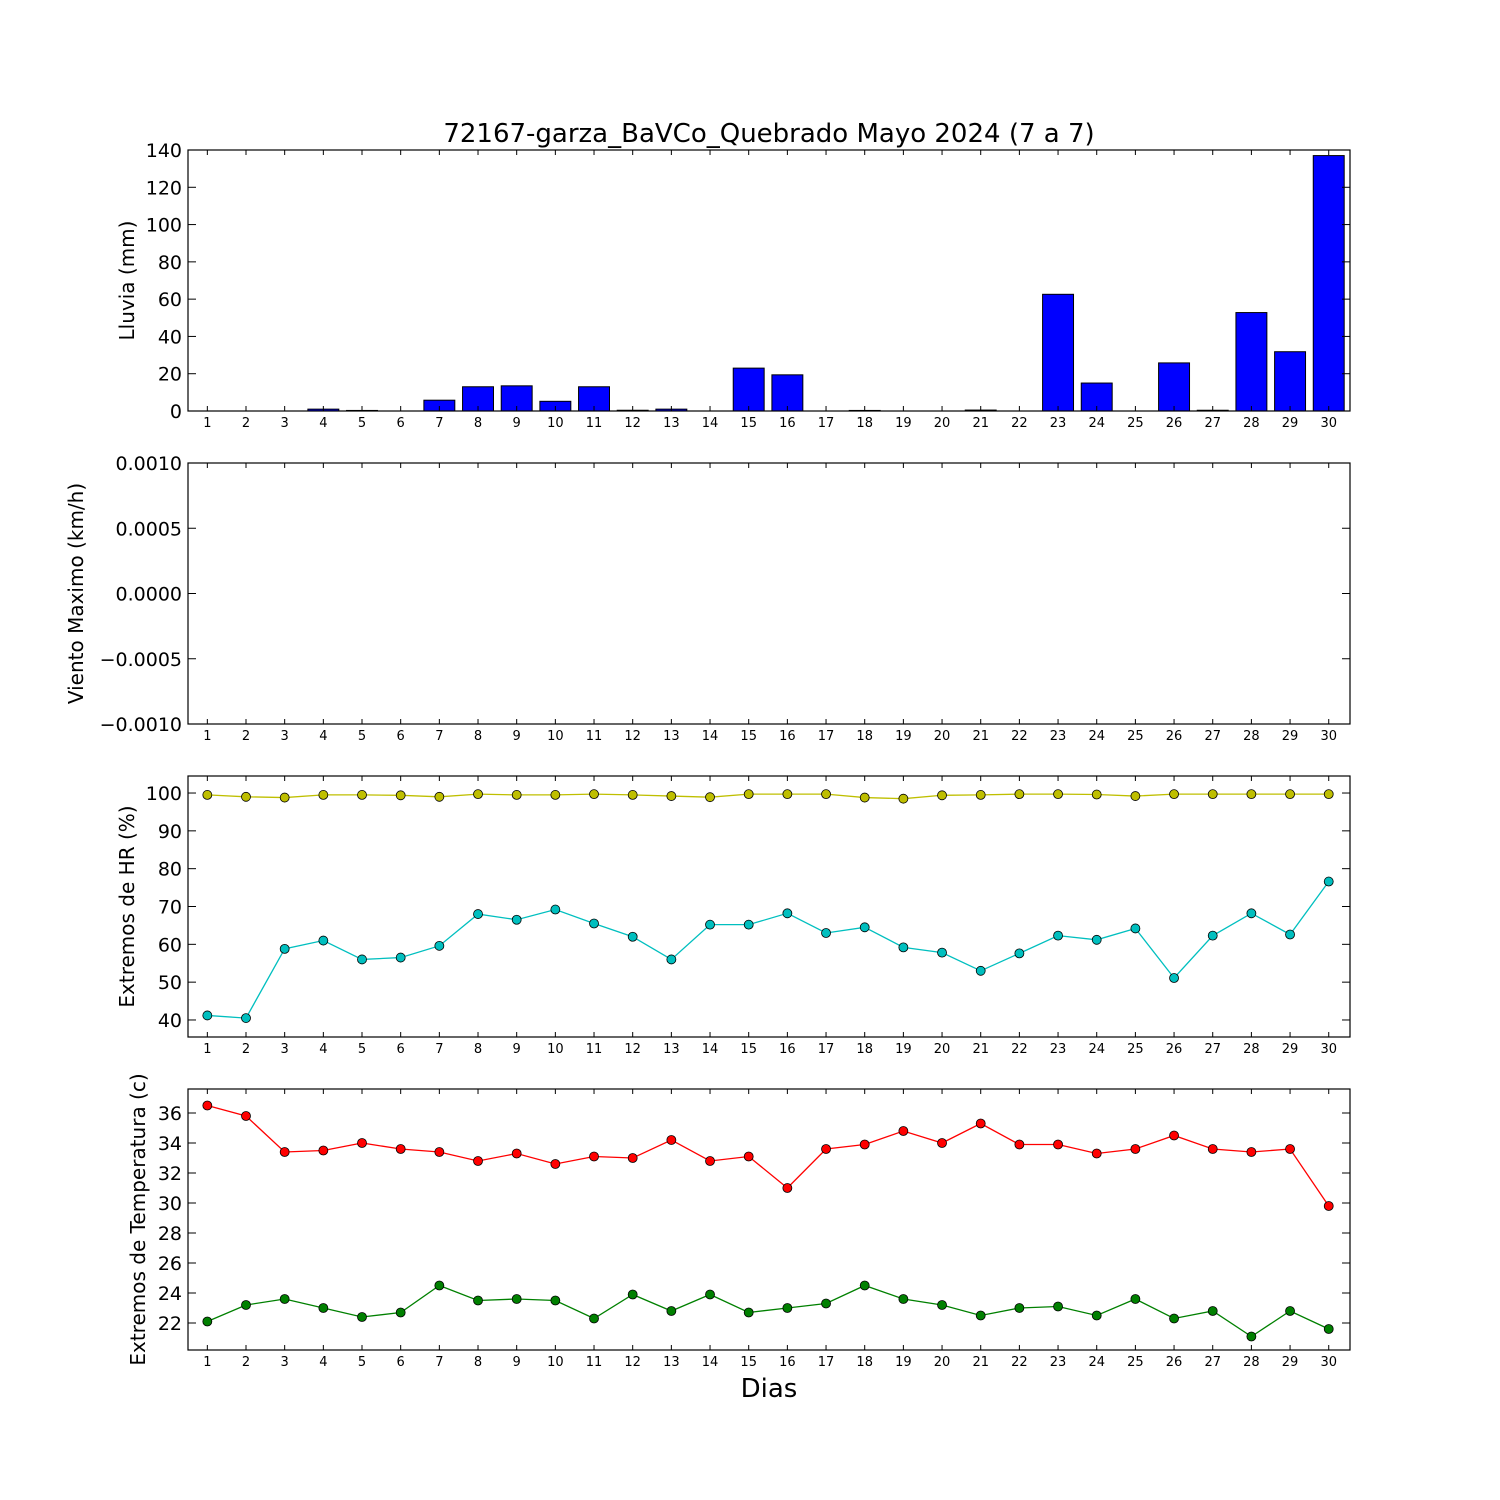 The height and width of the screenshot is (1500, 1500). What do you see at coordinates (170, 1174) in the screenshot?
I see `y-tick-label: 32` at bounding box center [170, 1174].